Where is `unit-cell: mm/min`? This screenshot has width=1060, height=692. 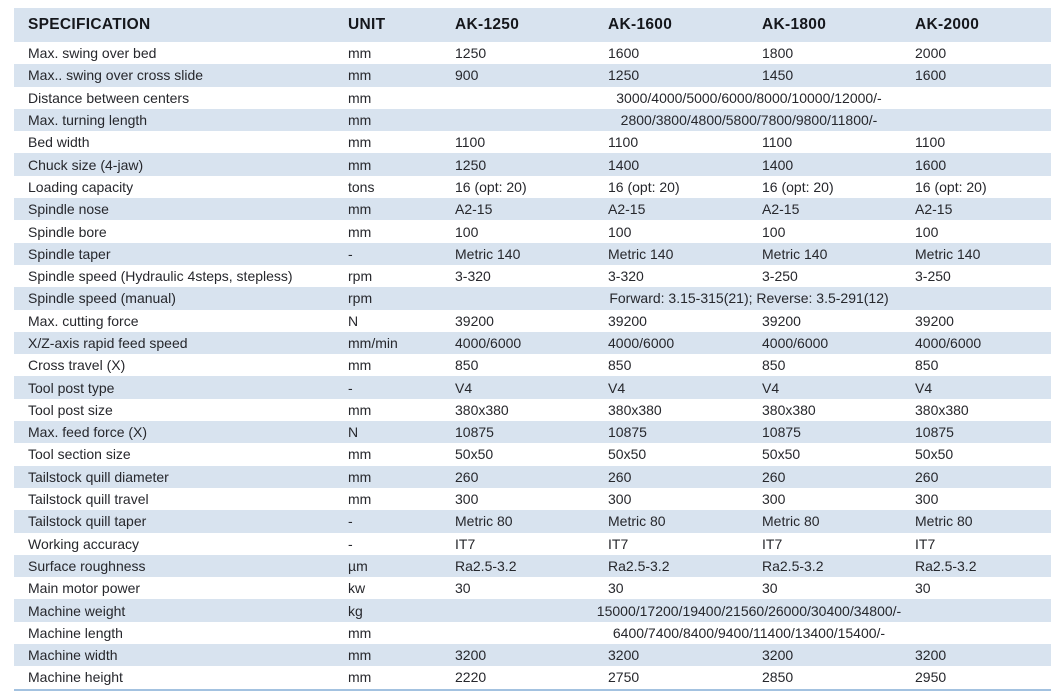 unit-cell: mm/min is located at coordinates (373, 343).